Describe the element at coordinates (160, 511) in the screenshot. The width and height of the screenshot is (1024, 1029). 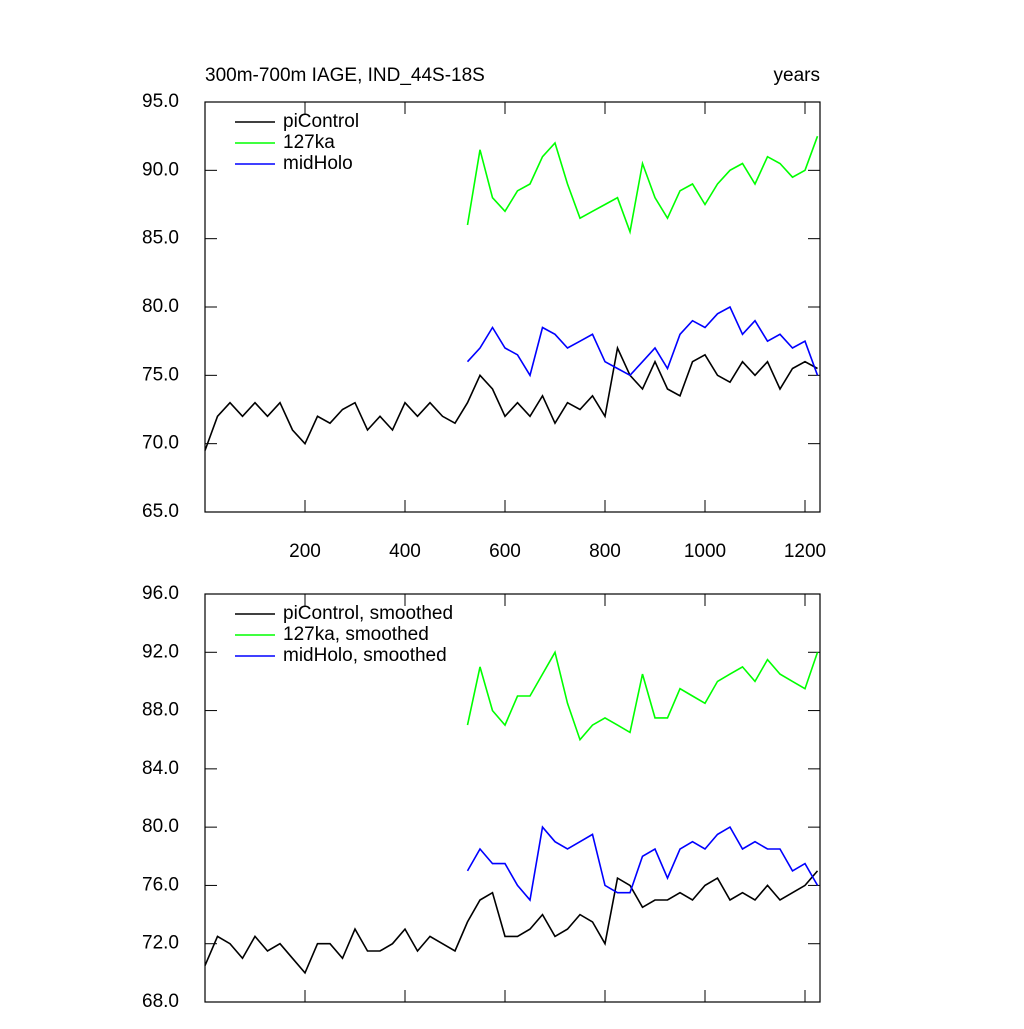
I see `y-tick-label: 65.0` at that location.